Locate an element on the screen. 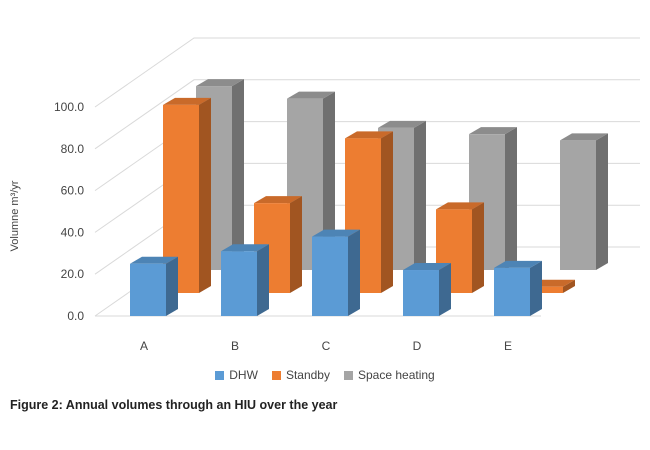  y-tick-label: 20.0 is located at coordinates (73, 274).